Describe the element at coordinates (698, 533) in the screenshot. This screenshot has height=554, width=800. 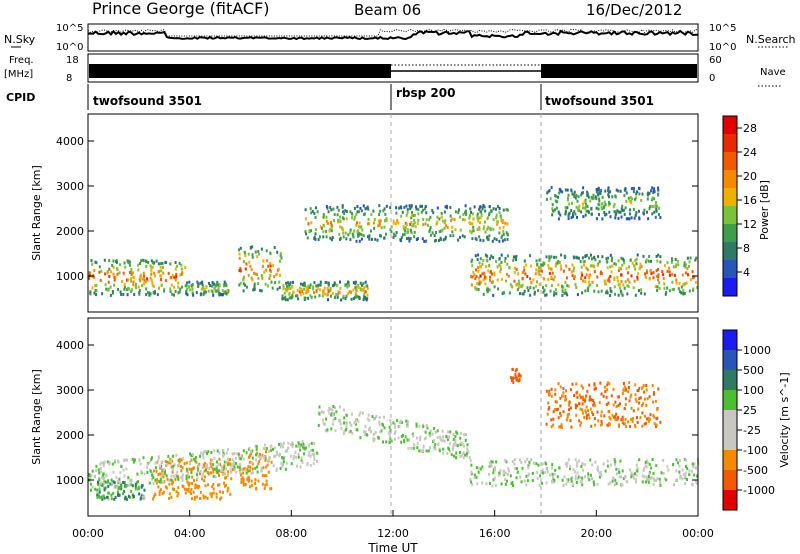
I see `xtick-label: 00:00` at that location.